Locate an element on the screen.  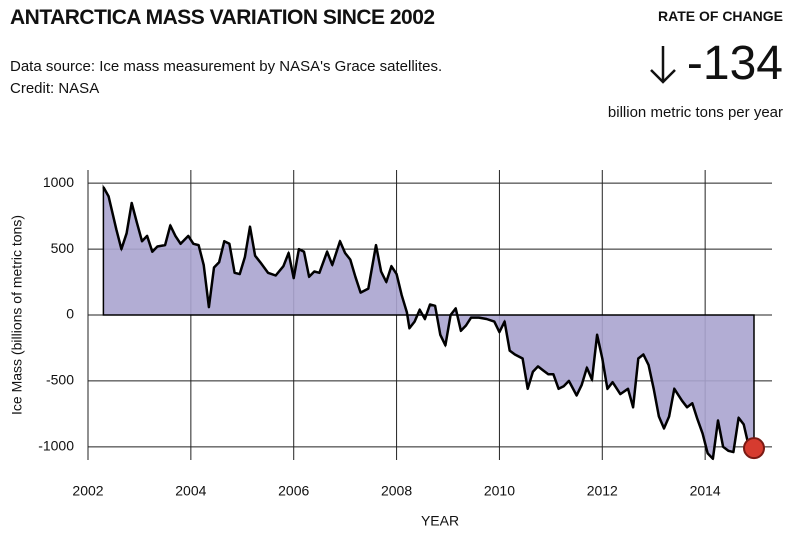
y-tick-label: 0 is located at coordinates (70, 314).